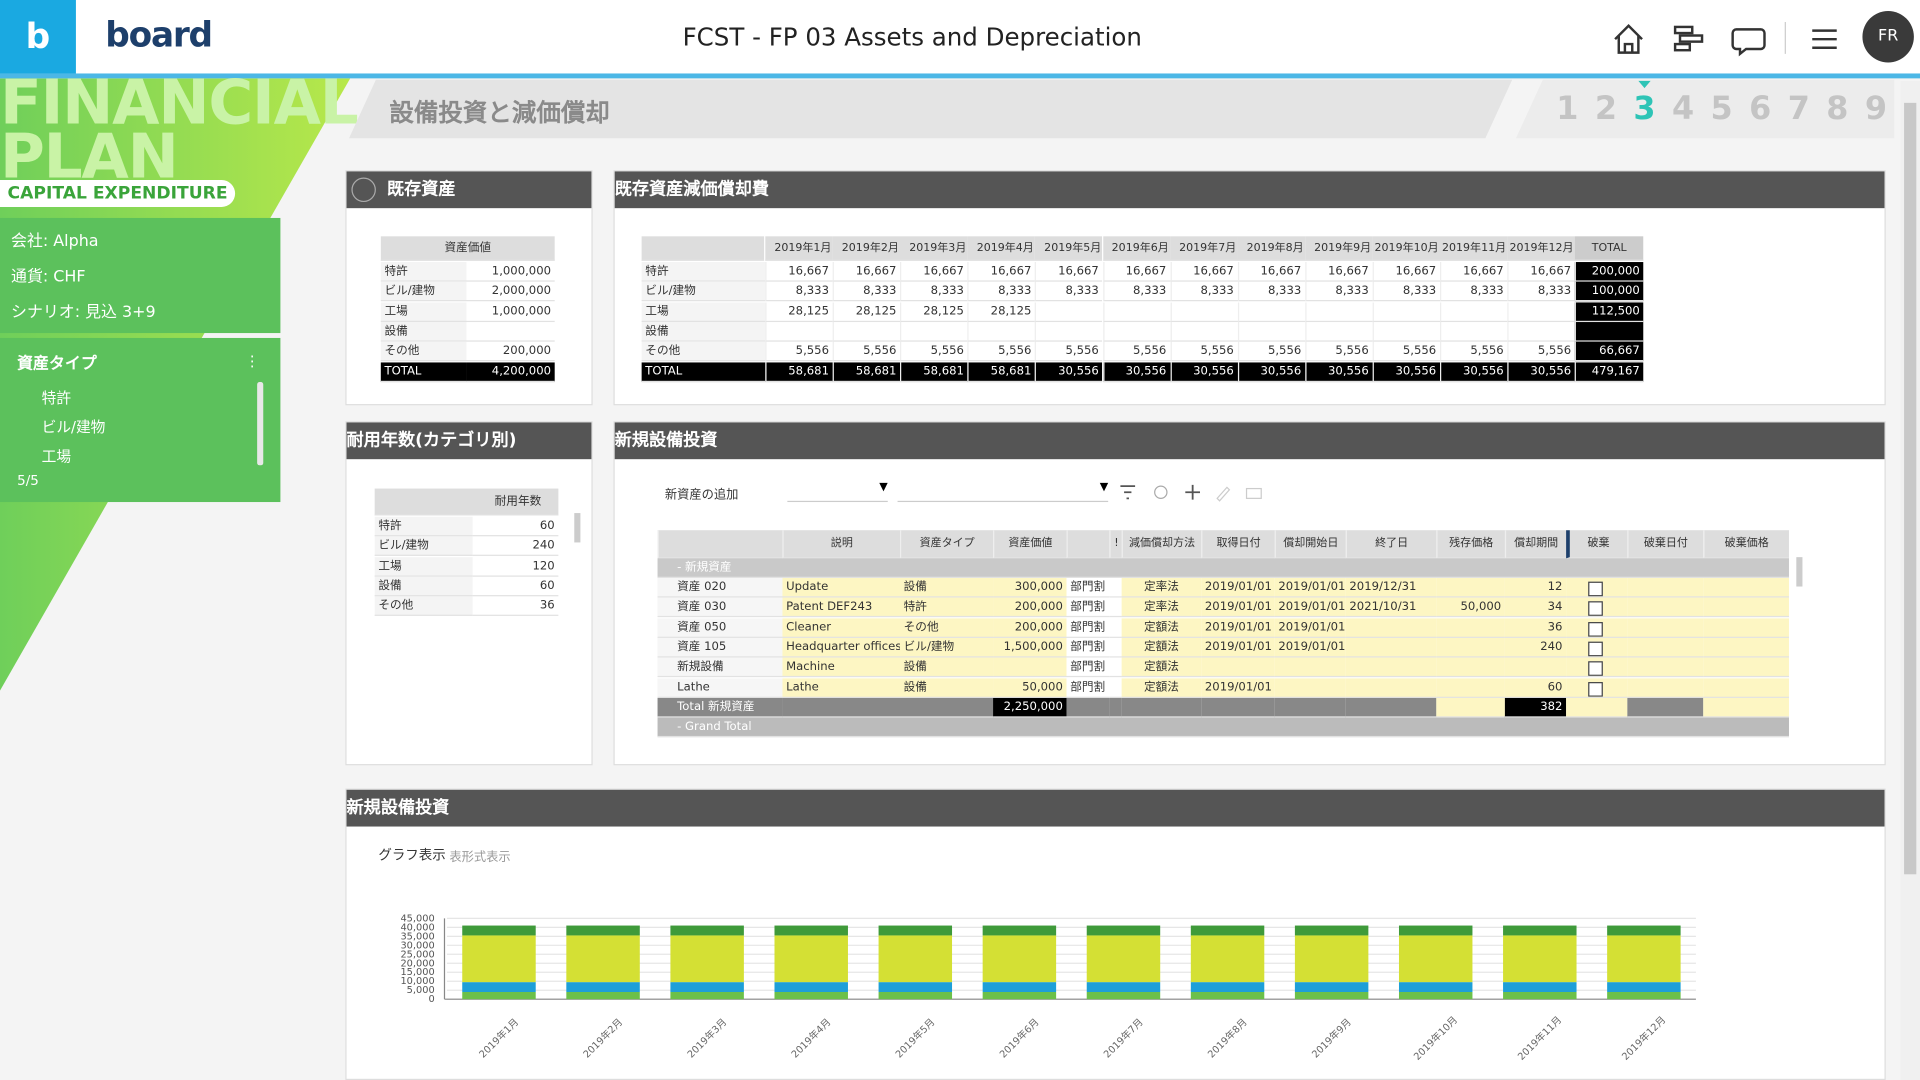 This screenshot has height=1080, width=1920. I want to click on tab: グラフ表示, so click(412, 855).